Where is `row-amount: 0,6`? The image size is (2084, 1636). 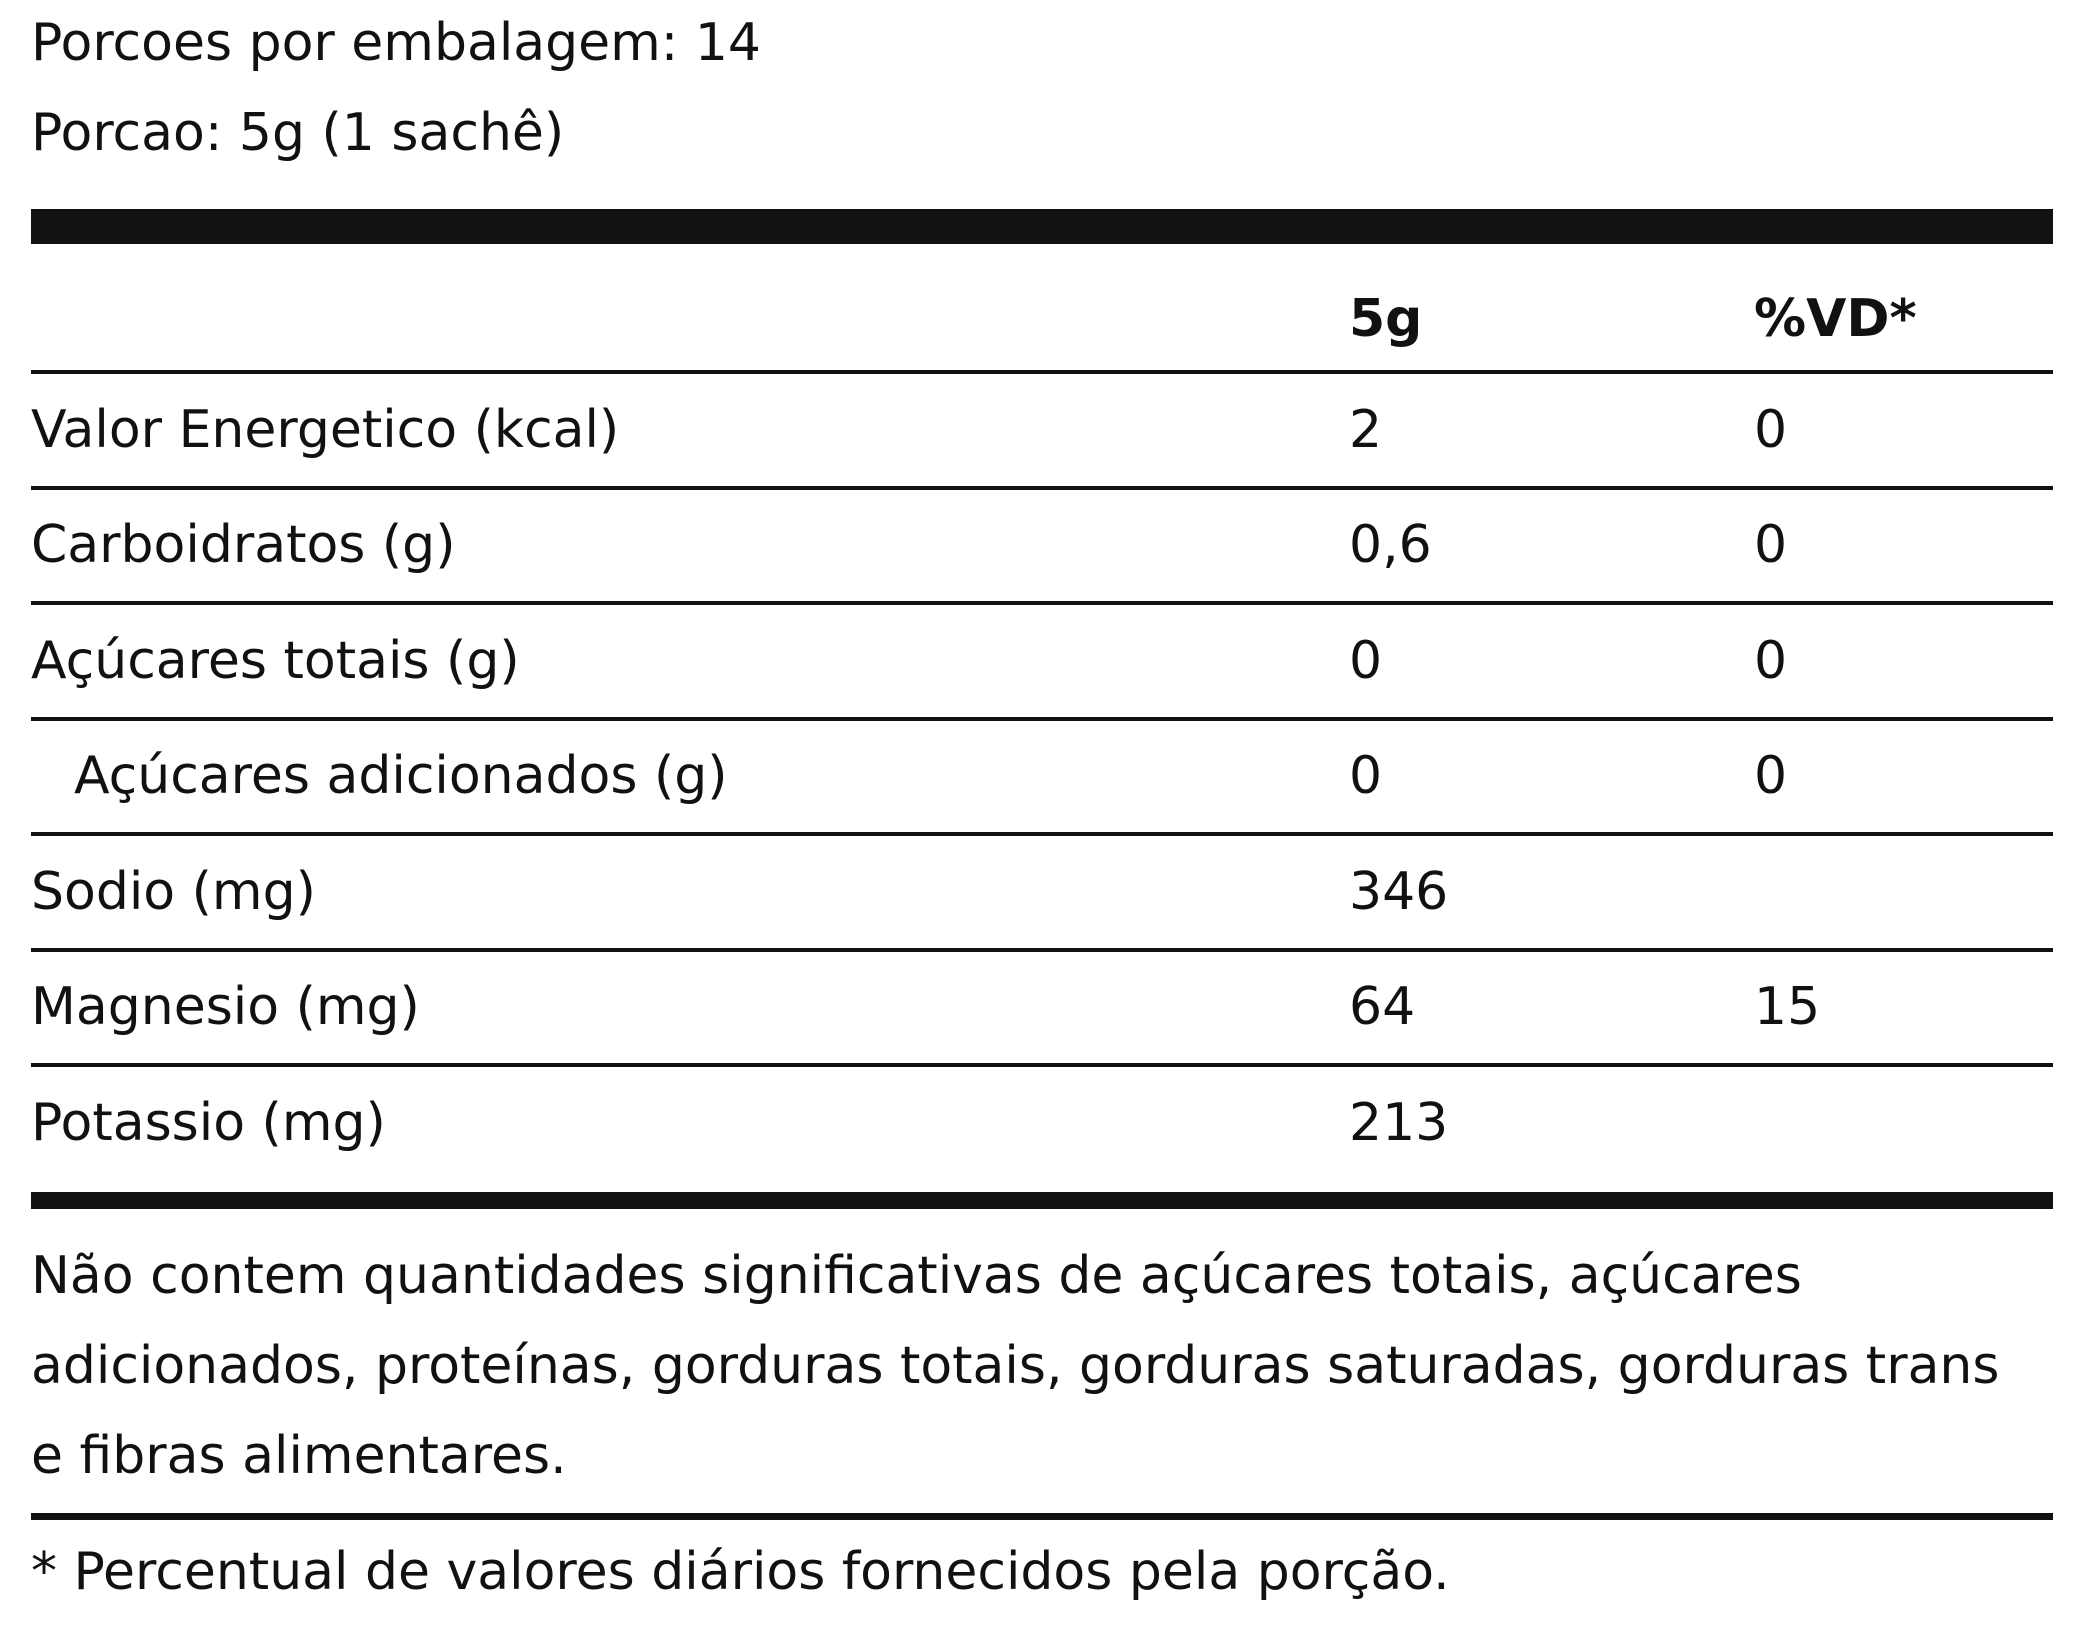 row-amount: 0,6 is located at coordinates (1390, 545).